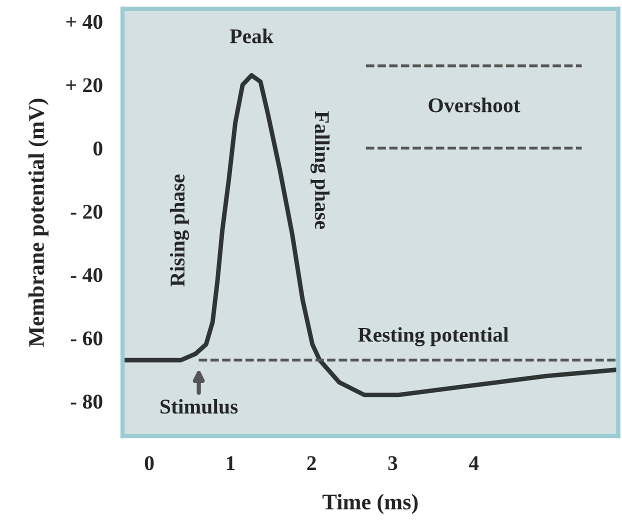 This screenshot has width=622, height=521. Describe the element at coordinates (473, 463) in the screenshot. I see `x-tick-label: 4` at that location.